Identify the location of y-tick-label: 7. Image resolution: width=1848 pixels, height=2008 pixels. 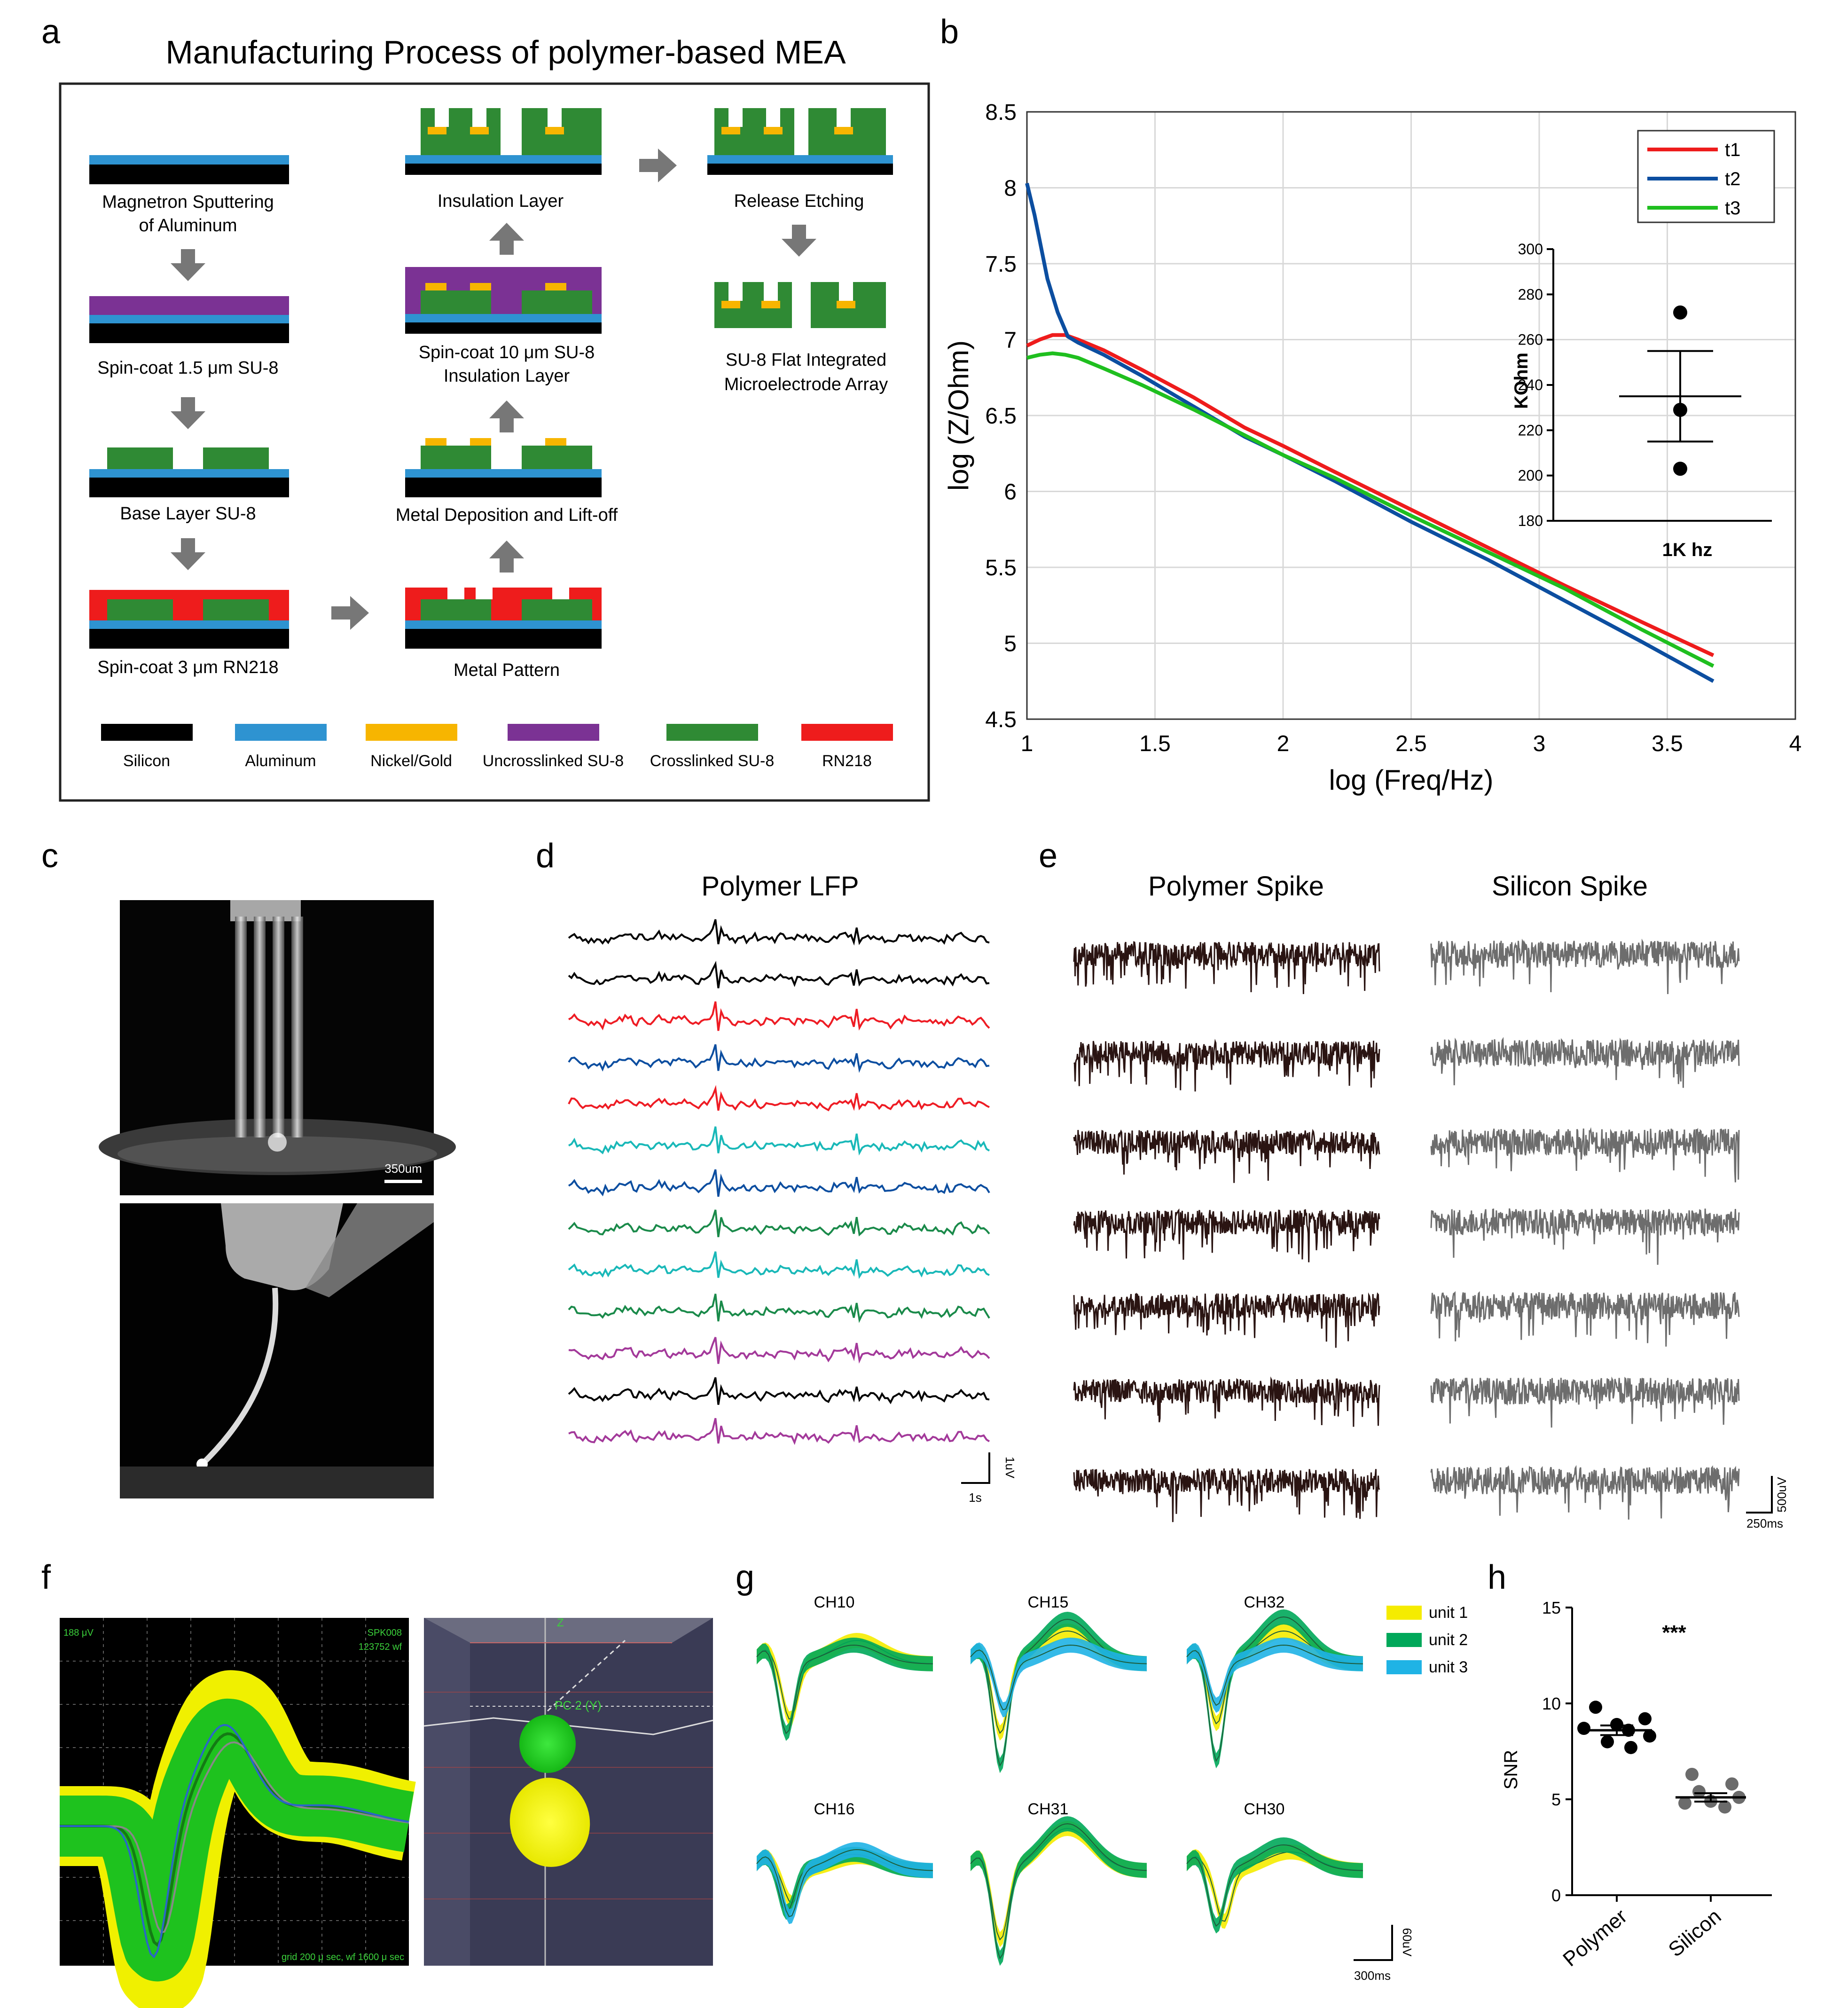
(1010, 340).